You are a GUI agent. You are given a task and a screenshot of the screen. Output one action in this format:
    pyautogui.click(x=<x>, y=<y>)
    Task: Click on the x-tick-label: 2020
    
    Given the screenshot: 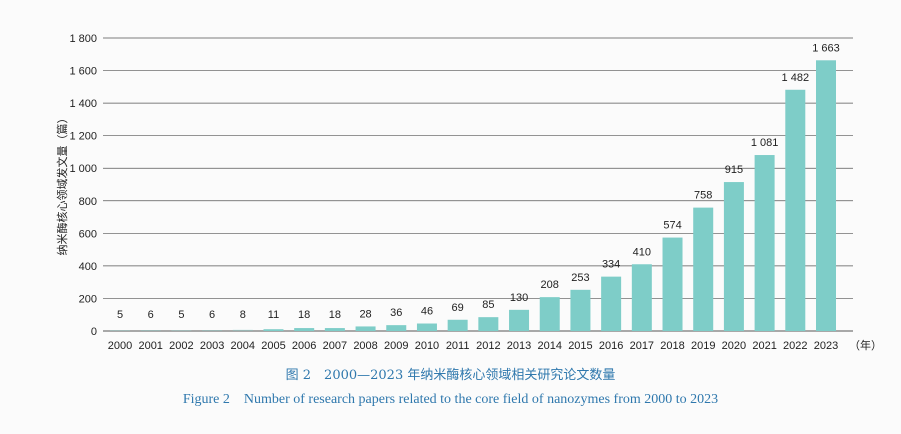 What is the action you would take?
    pyautogui.click(x=734, y=346)
    